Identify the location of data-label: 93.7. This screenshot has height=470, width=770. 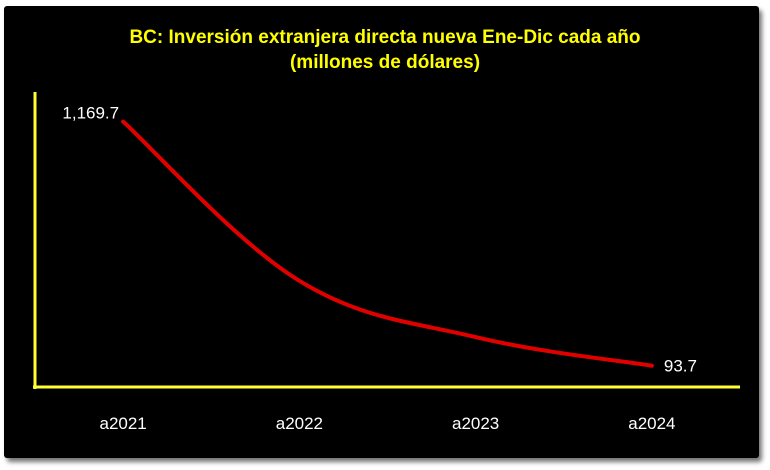
(680, 366).